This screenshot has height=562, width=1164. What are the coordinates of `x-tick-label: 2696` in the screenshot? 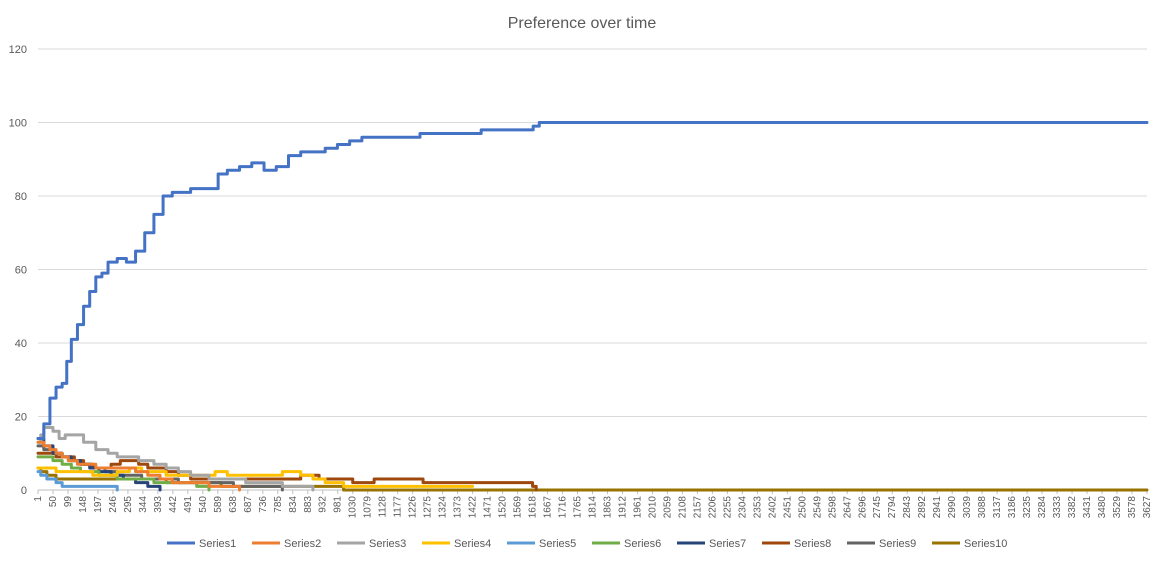 It's located at (862, 507).